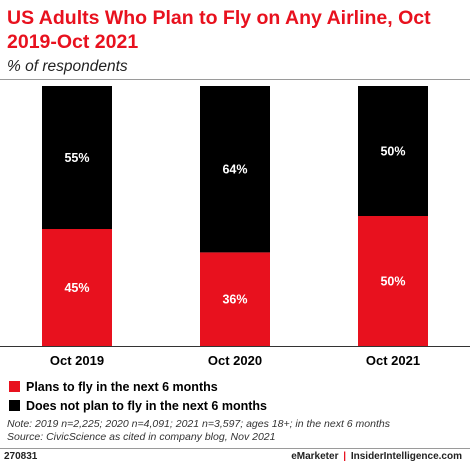 The height and width of the screenshot is (467, 470). I want to click on x-tick-label: Oct 2021, so click(393, 360).